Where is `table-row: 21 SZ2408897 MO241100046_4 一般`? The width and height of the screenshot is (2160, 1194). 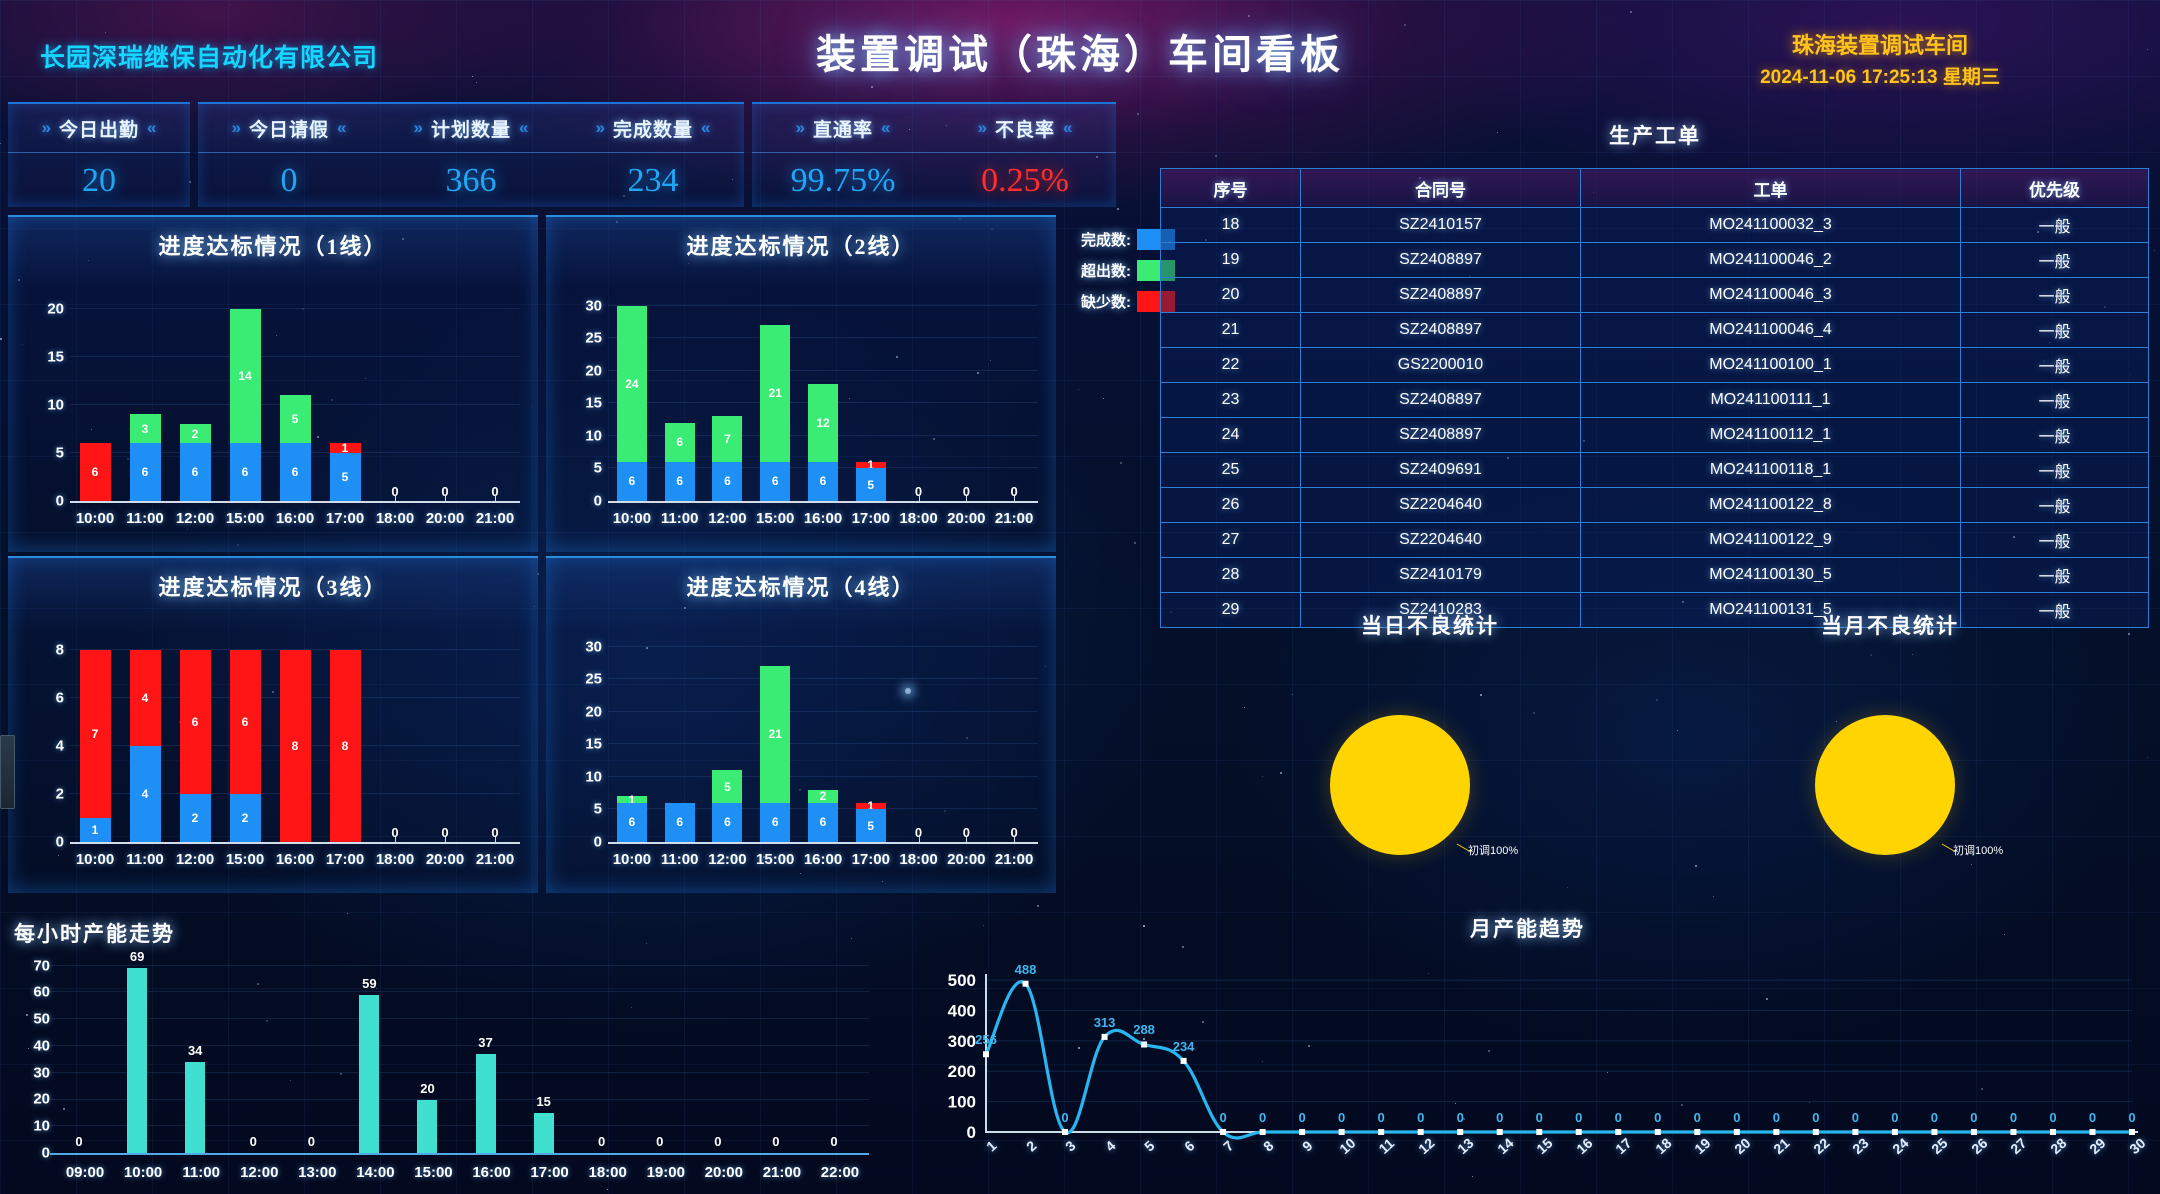
table-row: 21 SZ2408897 MO241100046_4 一般 is located at coordinates (1654, 330).